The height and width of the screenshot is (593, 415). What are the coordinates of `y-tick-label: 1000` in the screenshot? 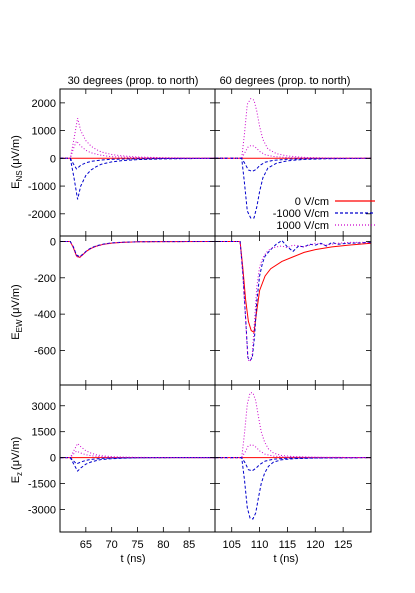 It's located at (44, 132).